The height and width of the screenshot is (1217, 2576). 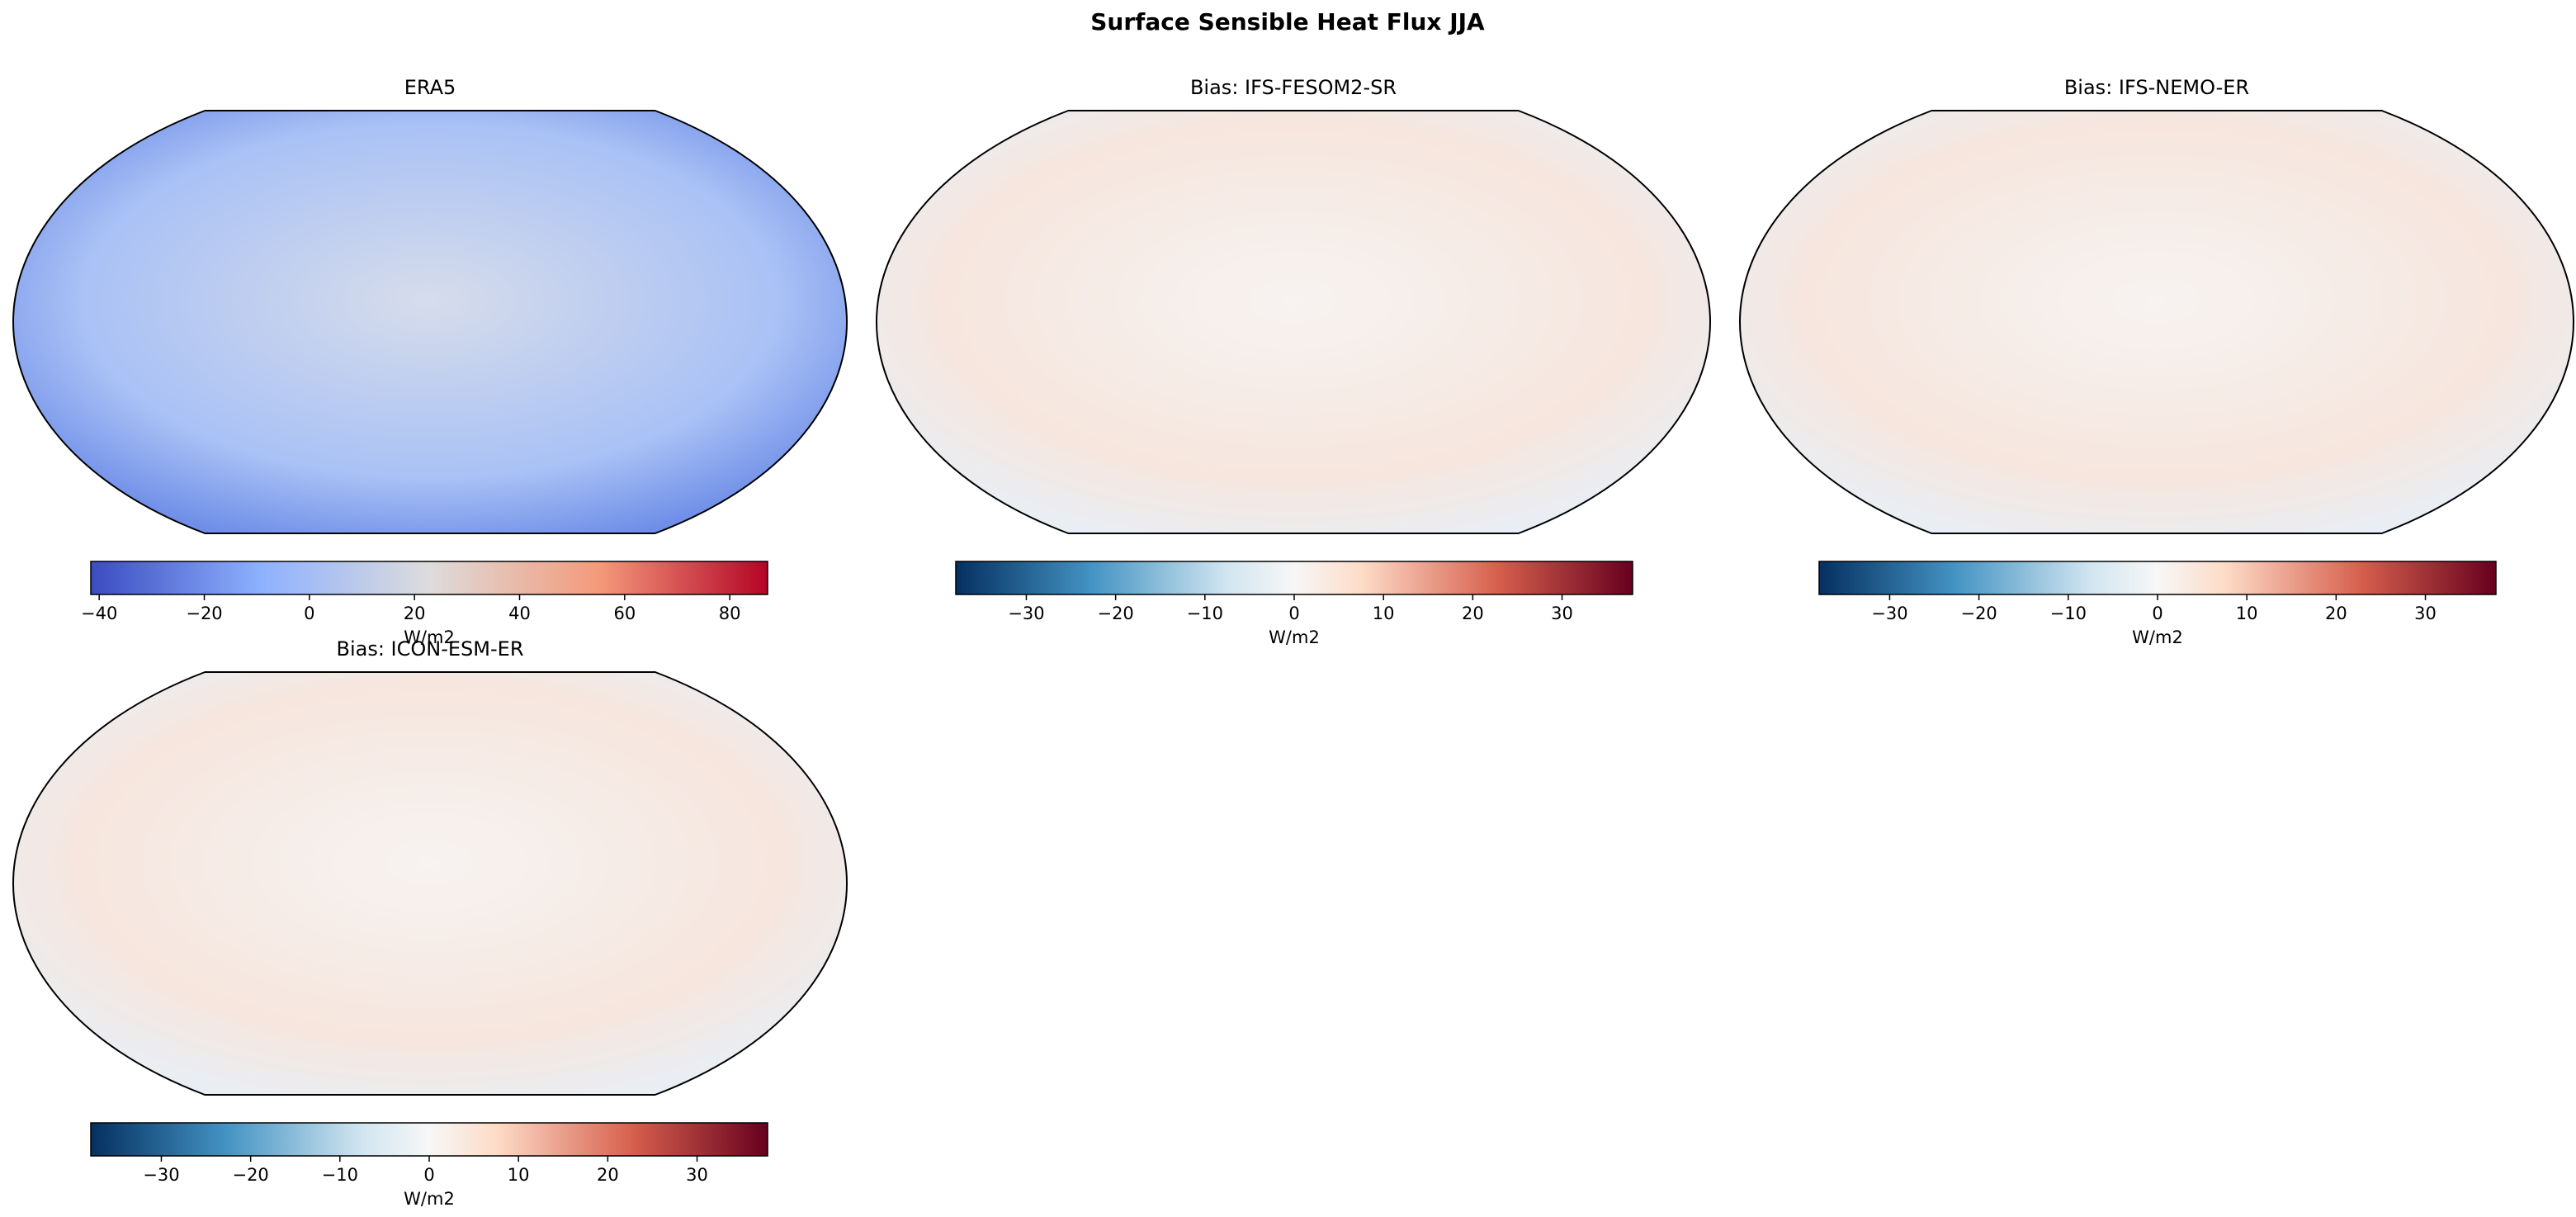 What do you see at coordinates (624, 613) in the screenshot?
I see `colorbar-tick-label: 60` at bounding box center [624, 613].